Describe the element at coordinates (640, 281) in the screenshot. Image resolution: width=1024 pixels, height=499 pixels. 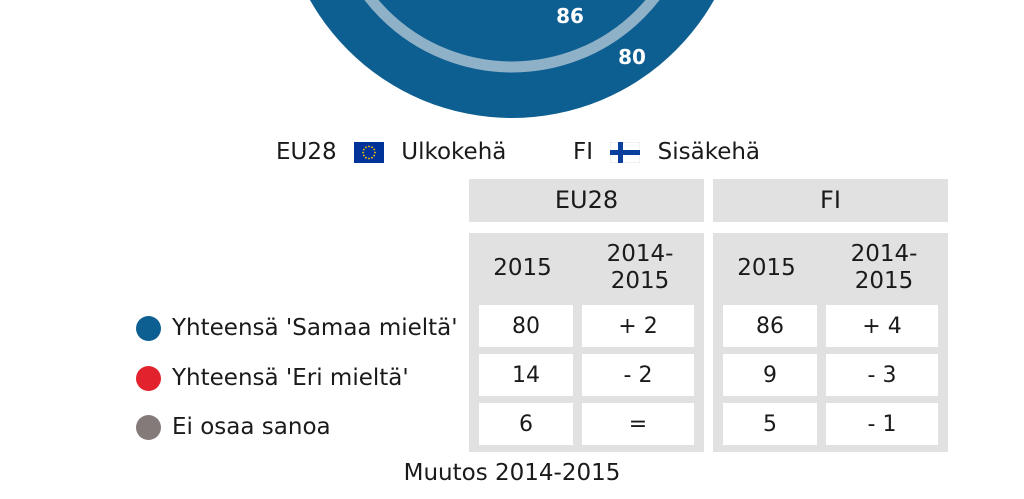
I see `subheader-eu28-change-line2: 2015` at that location.